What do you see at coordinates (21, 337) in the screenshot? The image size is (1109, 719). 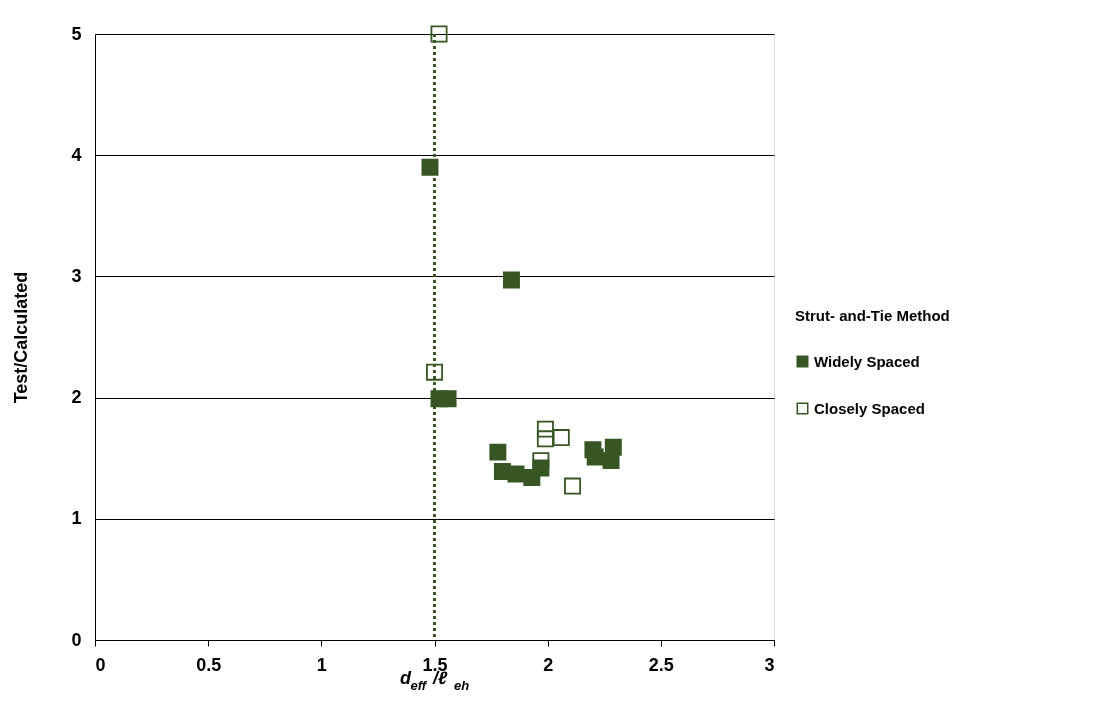 I see `y-axis-title: Test/Calculated` at bounding box center [21, 337].